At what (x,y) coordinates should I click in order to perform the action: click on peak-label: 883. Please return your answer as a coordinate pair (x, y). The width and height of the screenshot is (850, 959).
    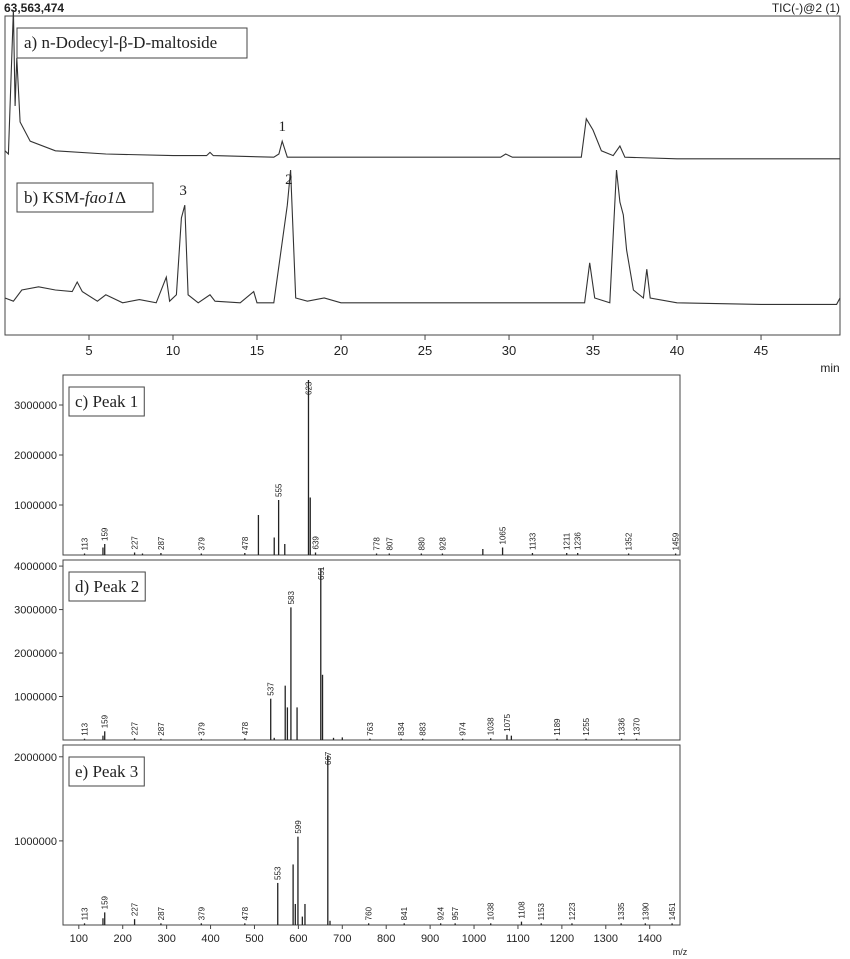
    Looking at the image, I should click on (423, 729).